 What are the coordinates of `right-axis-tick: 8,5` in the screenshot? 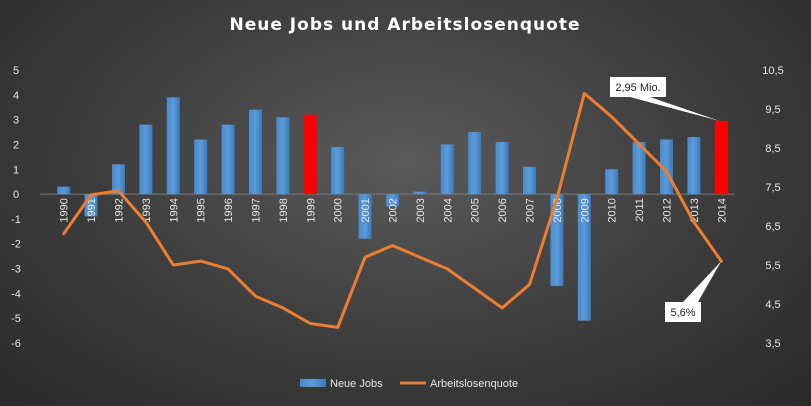 It's located at (772, 149).